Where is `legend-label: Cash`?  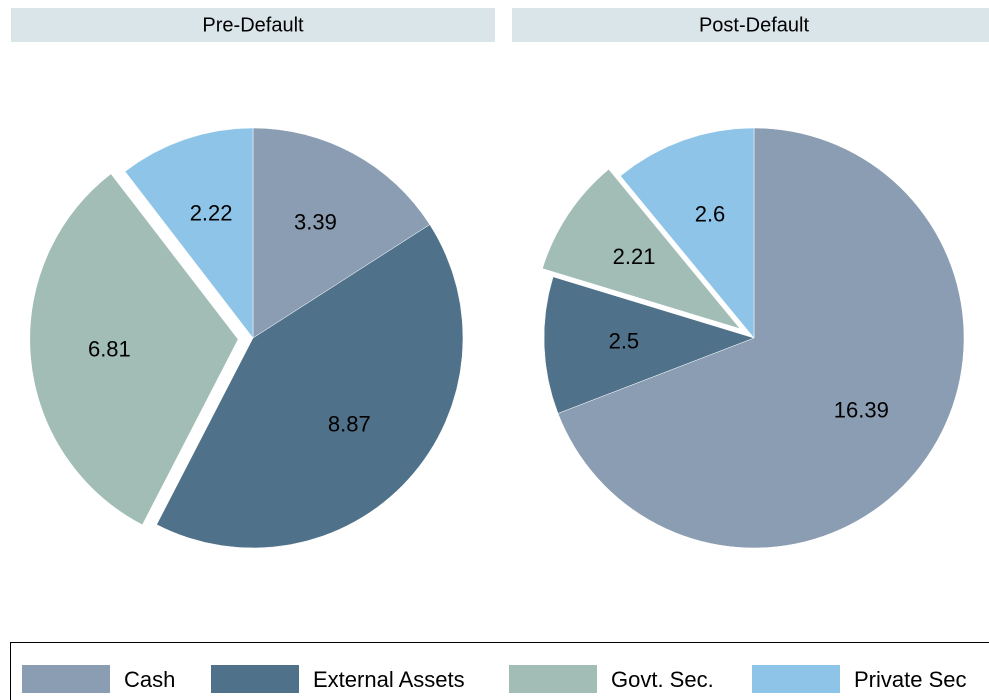 legend-label: Cash is located at coordinates (149, 679).